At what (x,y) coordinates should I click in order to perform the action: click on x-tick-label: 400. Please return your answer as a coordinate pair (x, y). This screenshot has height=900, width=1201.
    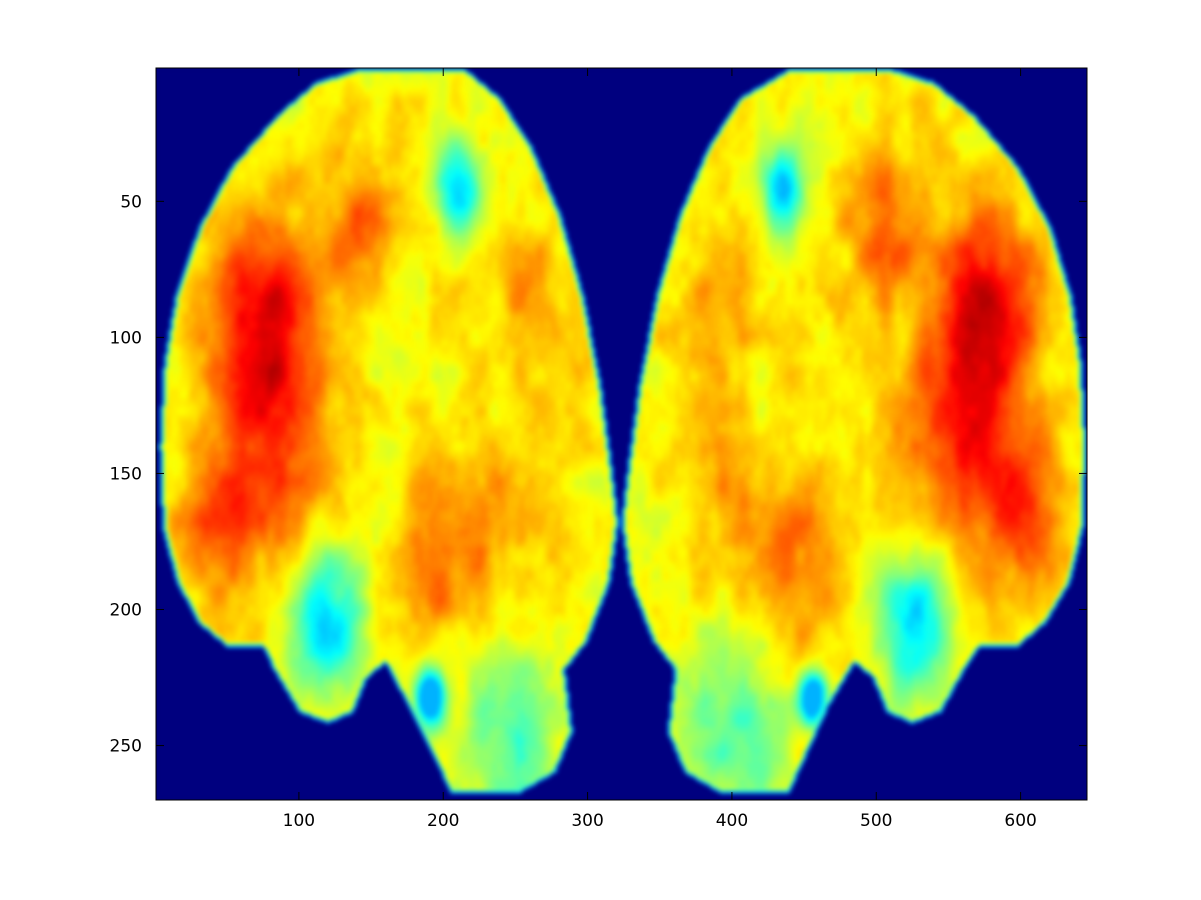
    Looking at the image, I should click on (732, 821).